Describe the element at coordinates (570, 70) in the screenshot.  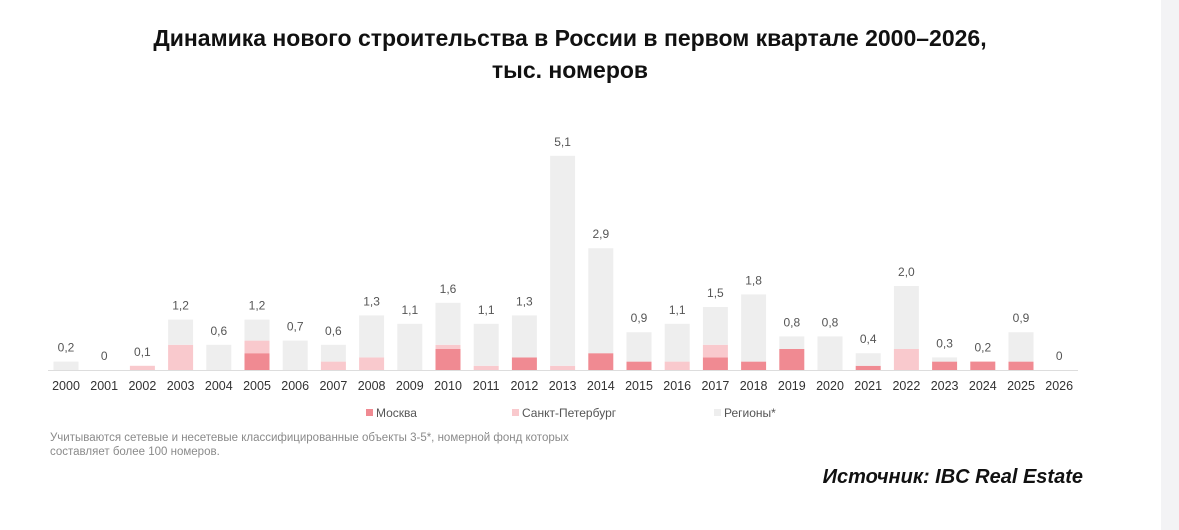
I see `chart-title-line-2: тыс. номеров` at that location.